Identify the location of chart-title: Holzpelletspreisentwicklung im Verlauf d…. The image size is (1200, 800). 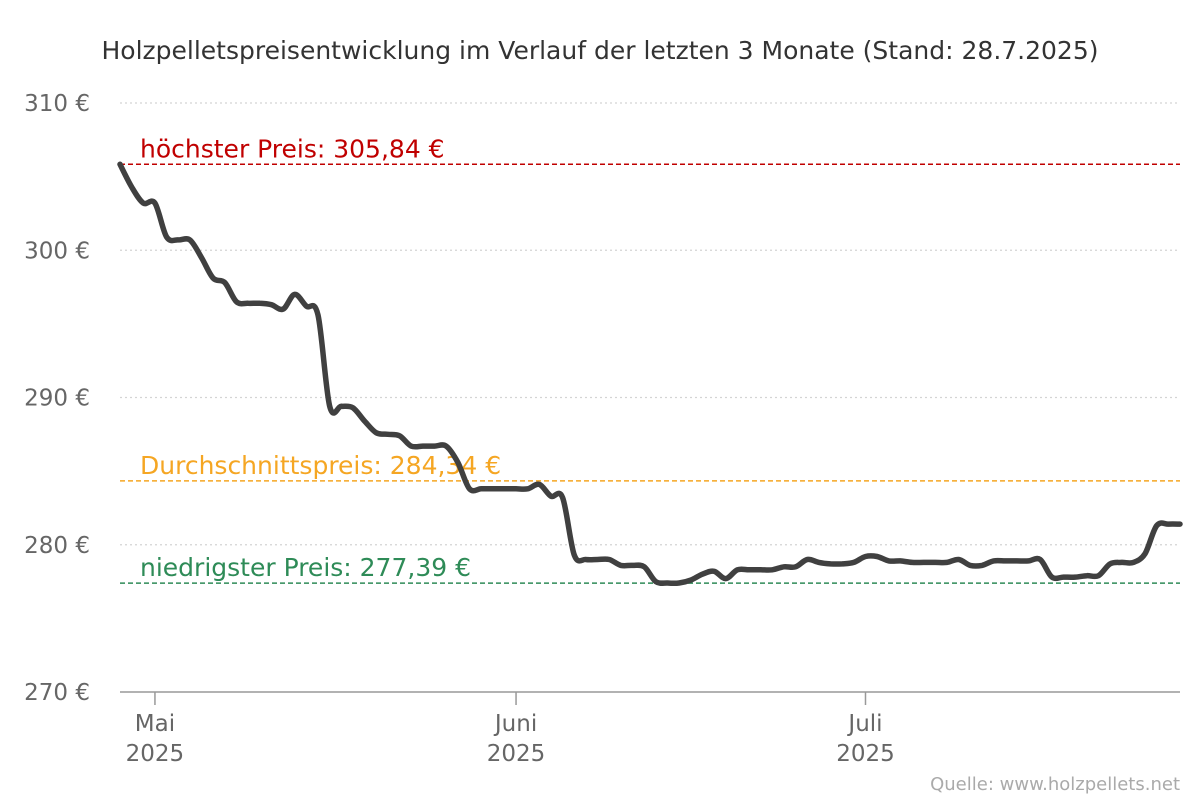
(599, 50).